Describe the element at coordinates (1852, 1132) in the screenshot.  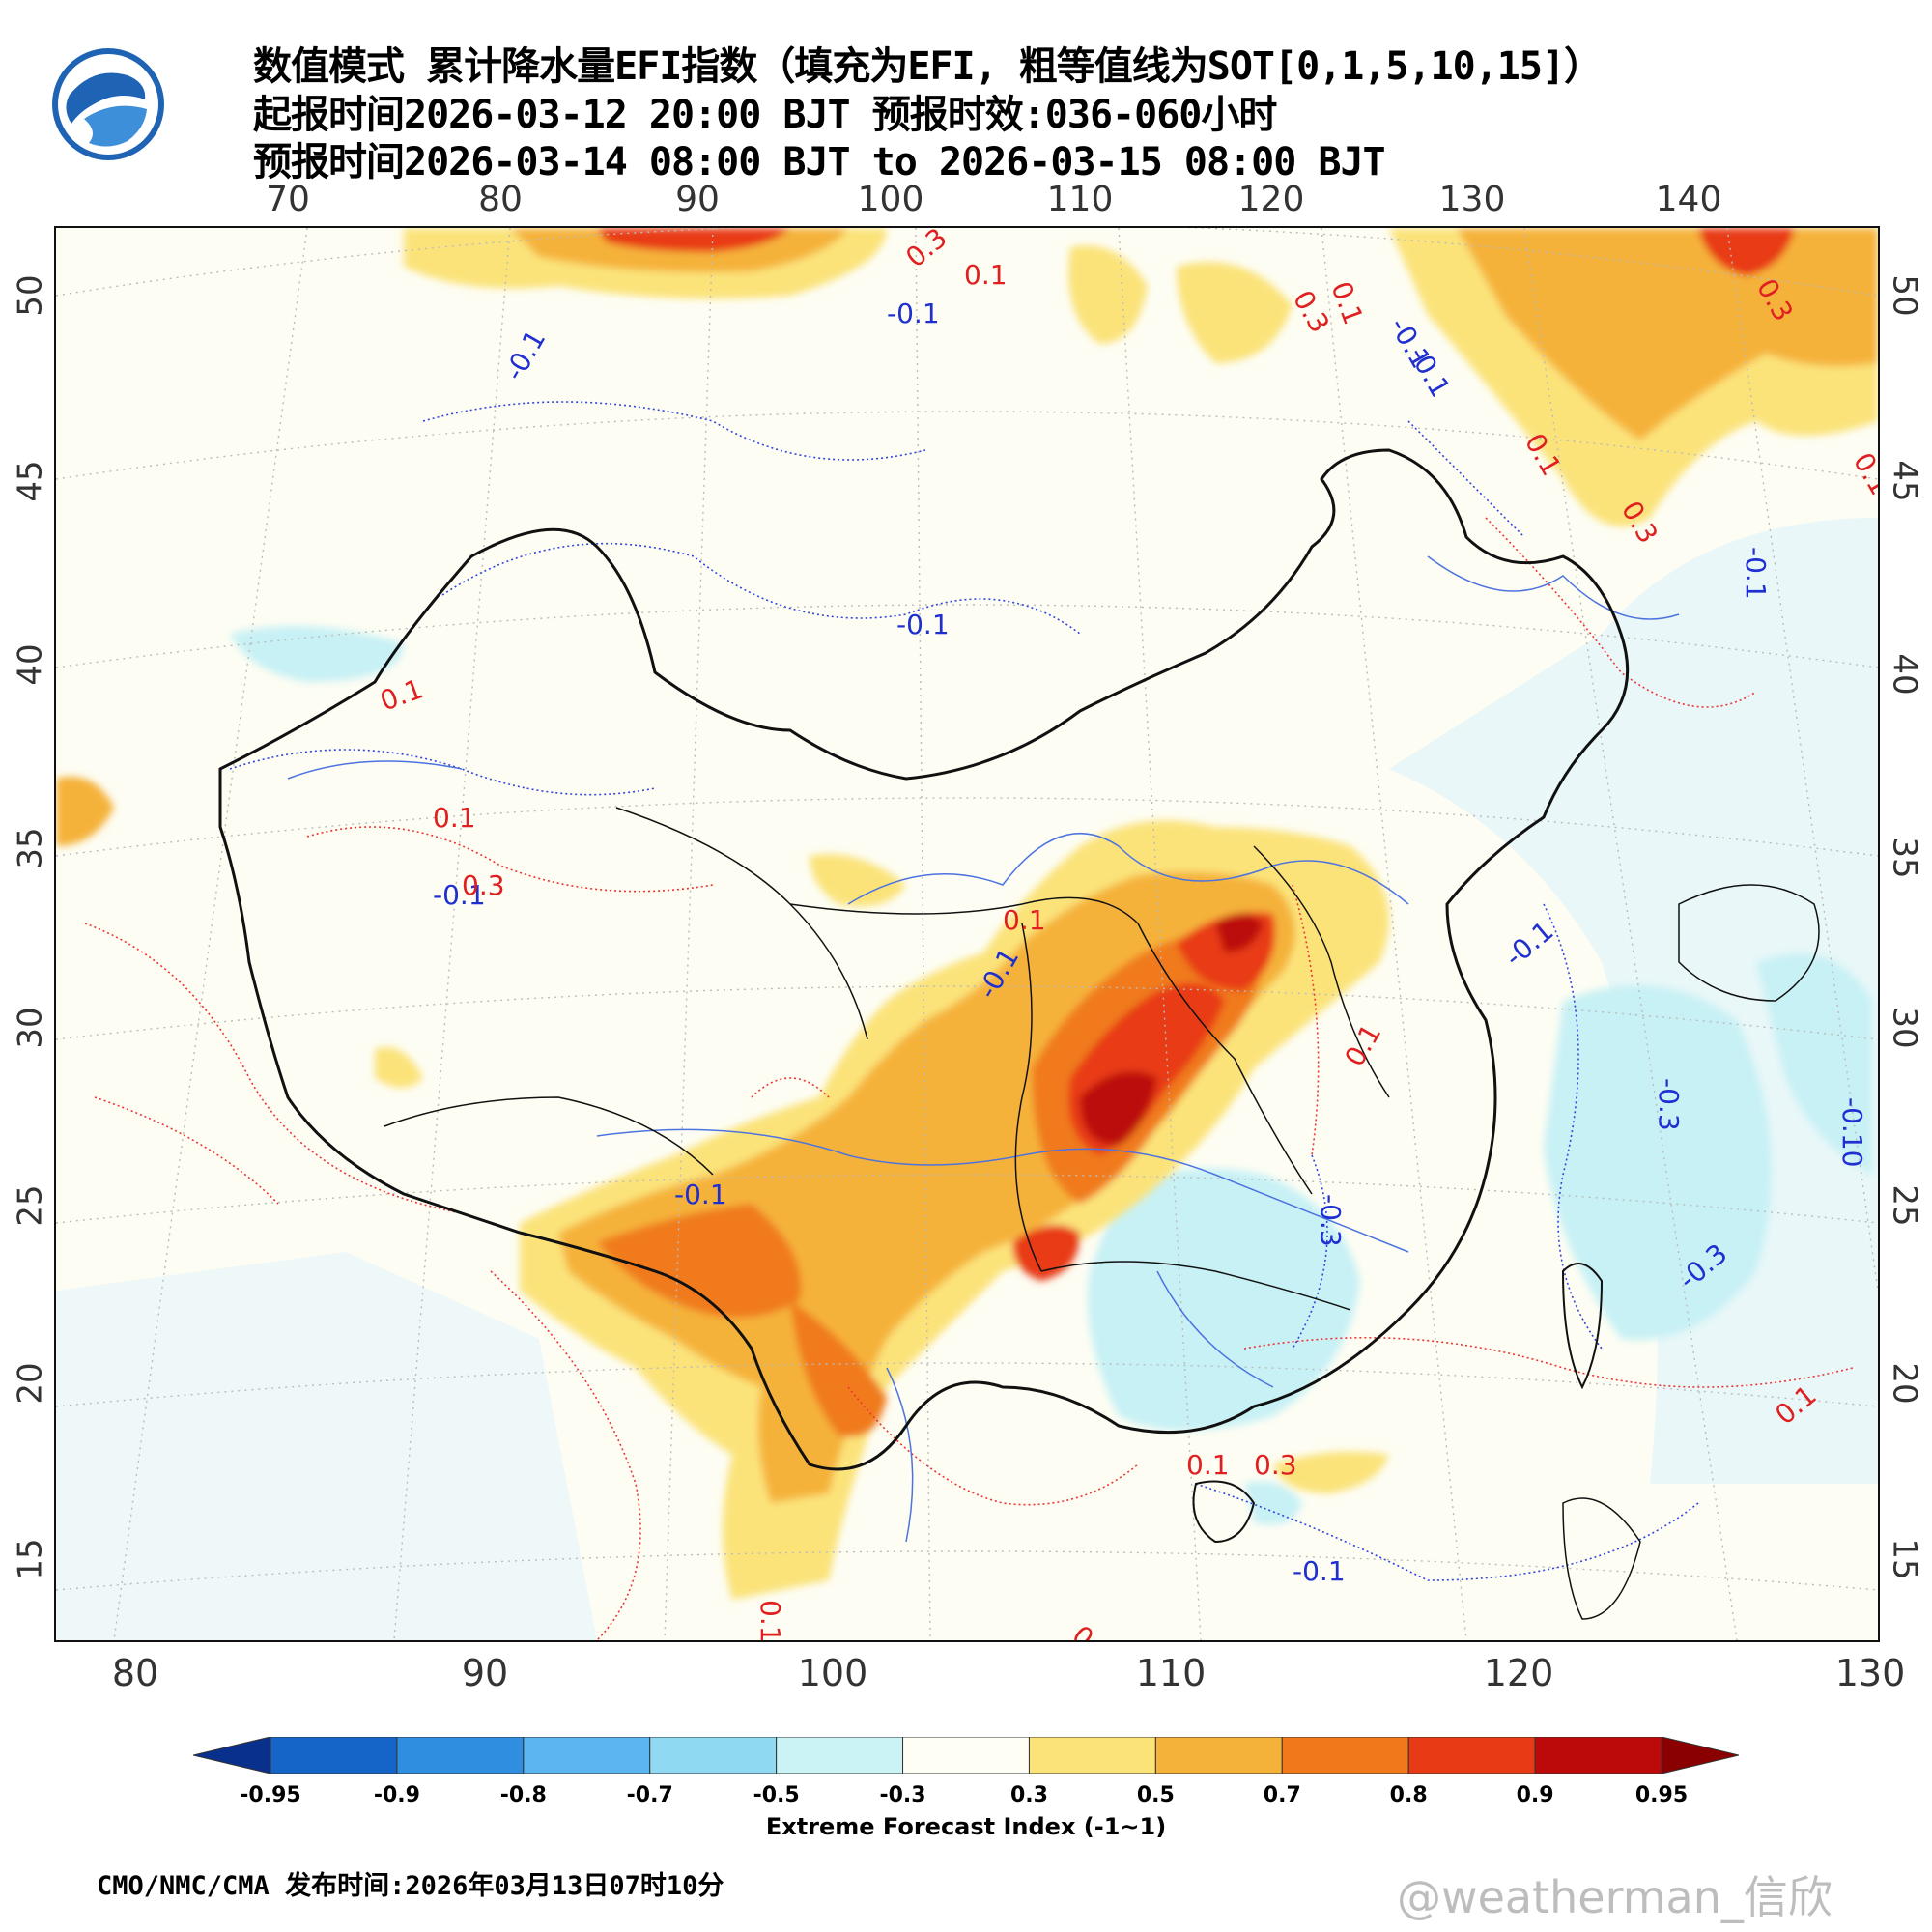
I see `contour-label: -0.10` at that location.